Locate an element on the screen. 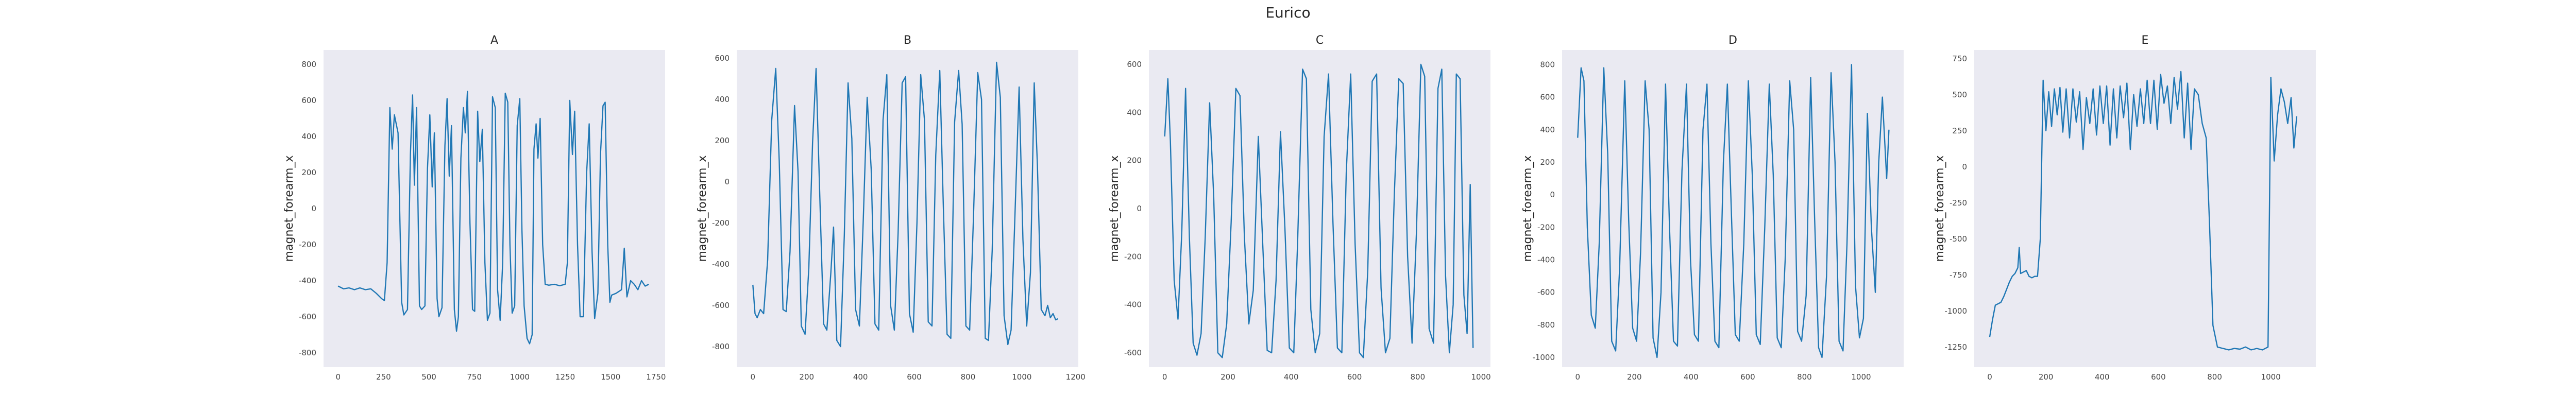 The width and height of the screenshot is (2576, 412). x-tick-label: 500 is located at coordinates (428, 377).